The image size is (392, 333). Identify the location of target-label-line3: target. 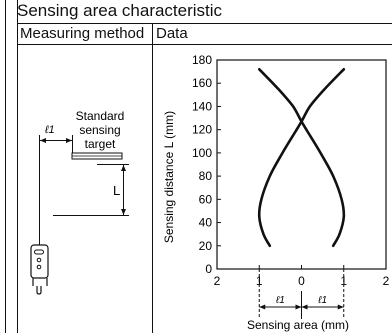
(100, 144).